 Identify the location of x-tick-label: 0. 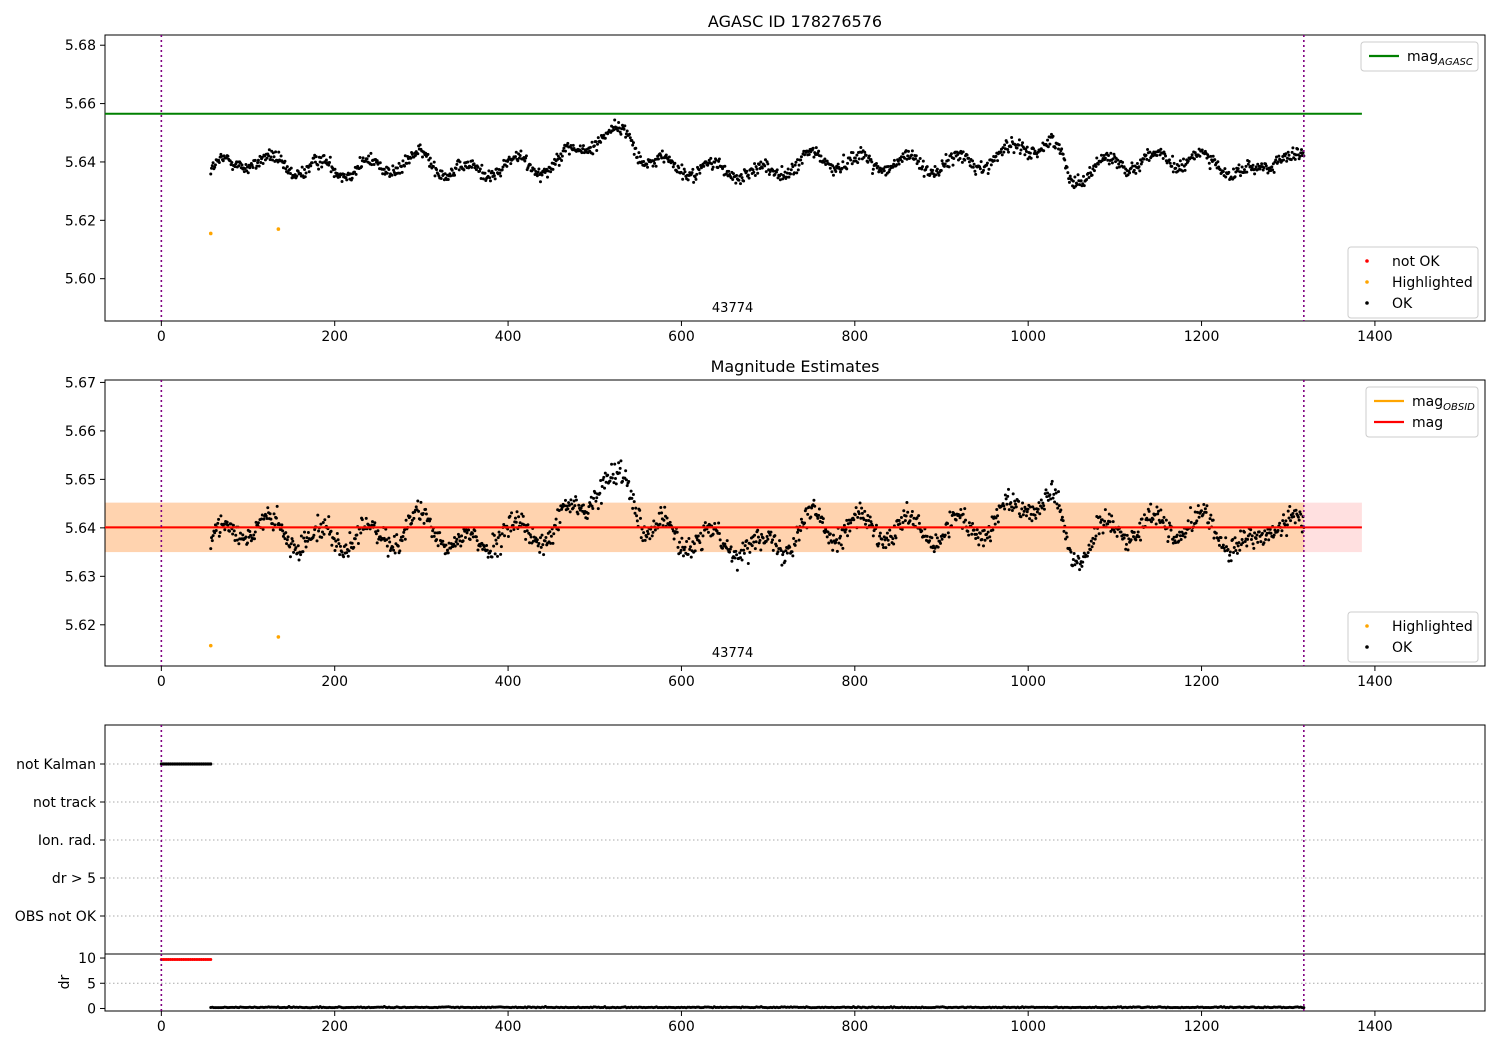
(161, 1027).